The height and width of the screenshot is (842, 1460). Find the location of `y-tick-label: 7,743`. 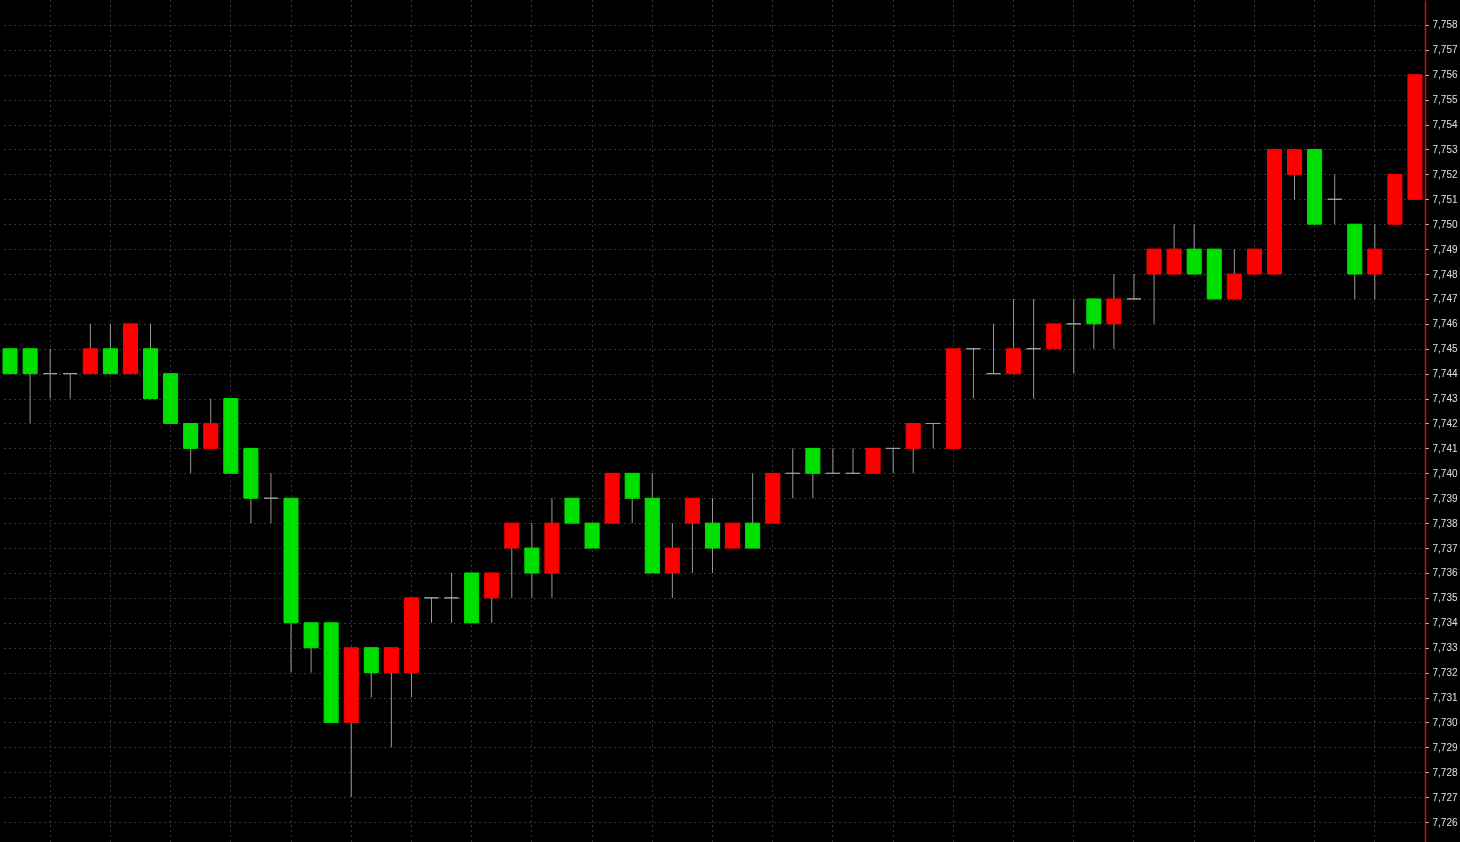

y-tick-label: 7,743 is located at coordinates (1445, 399).